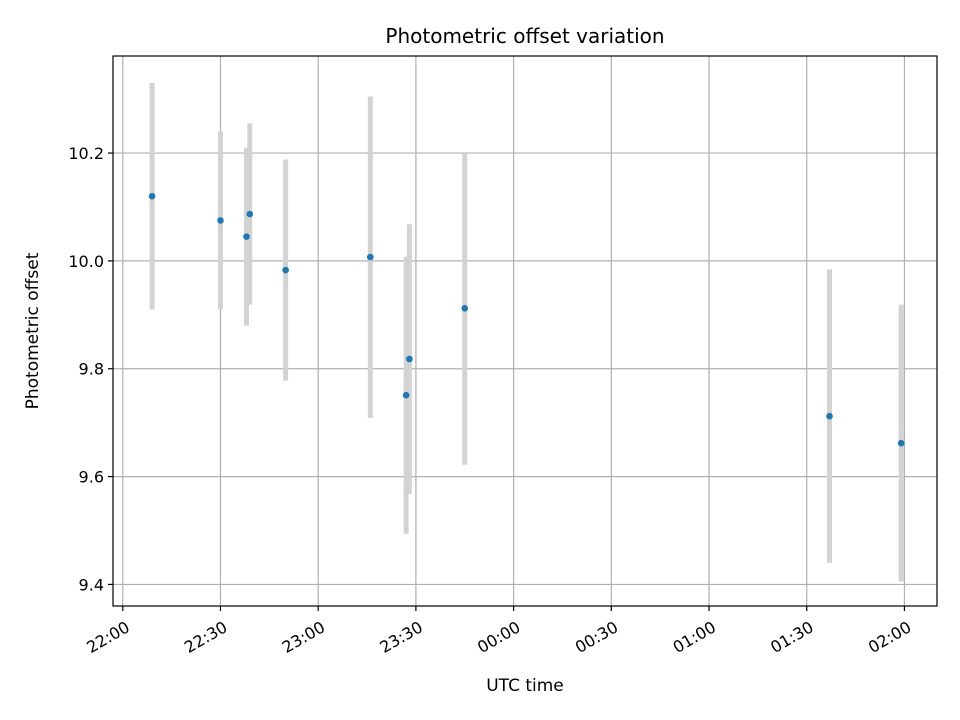 This screenshot has width=960, height=720. I want to click on x-axis-title: UTC time, so click(525, 686).